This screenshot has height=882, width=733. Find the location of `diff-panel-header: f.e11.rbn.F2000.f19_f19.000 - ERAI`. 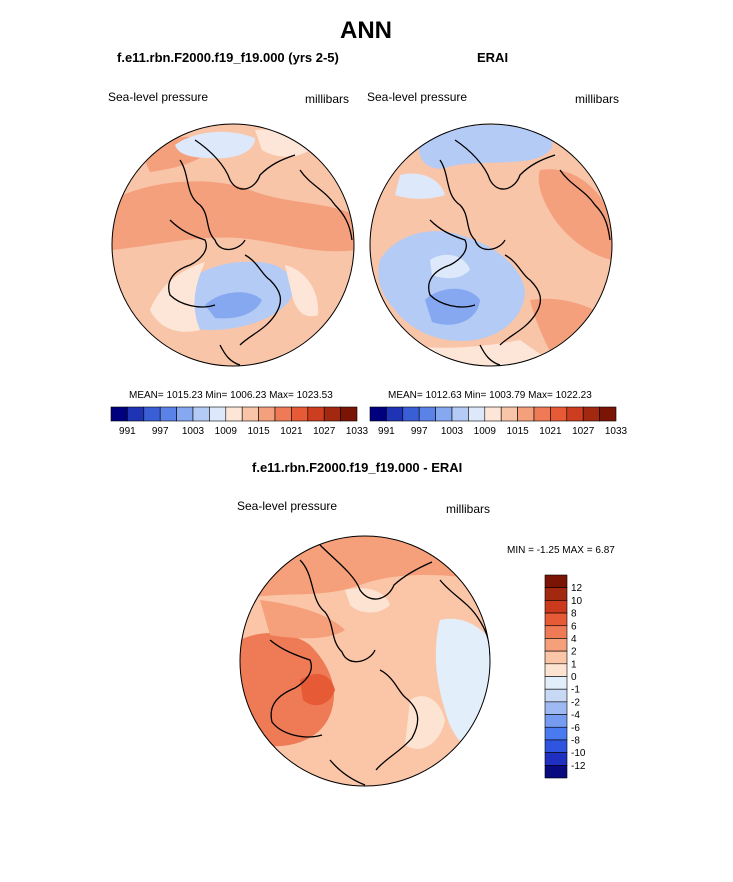

diff-panel-header: f.e11.rbn.F2000.f19_f19.000 - ERAI is located at coordinates (357, 467).